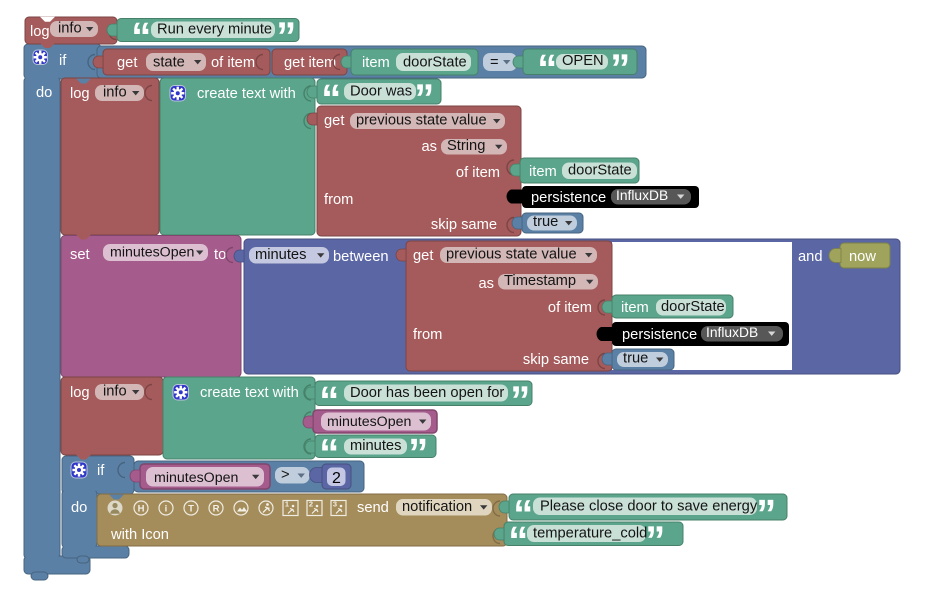 Image resolution: width=931 pixels, height=591 pixels. Describe the element at coordinates (381, 92) in the screenshot. I see `svg-text: Door was` at that location.